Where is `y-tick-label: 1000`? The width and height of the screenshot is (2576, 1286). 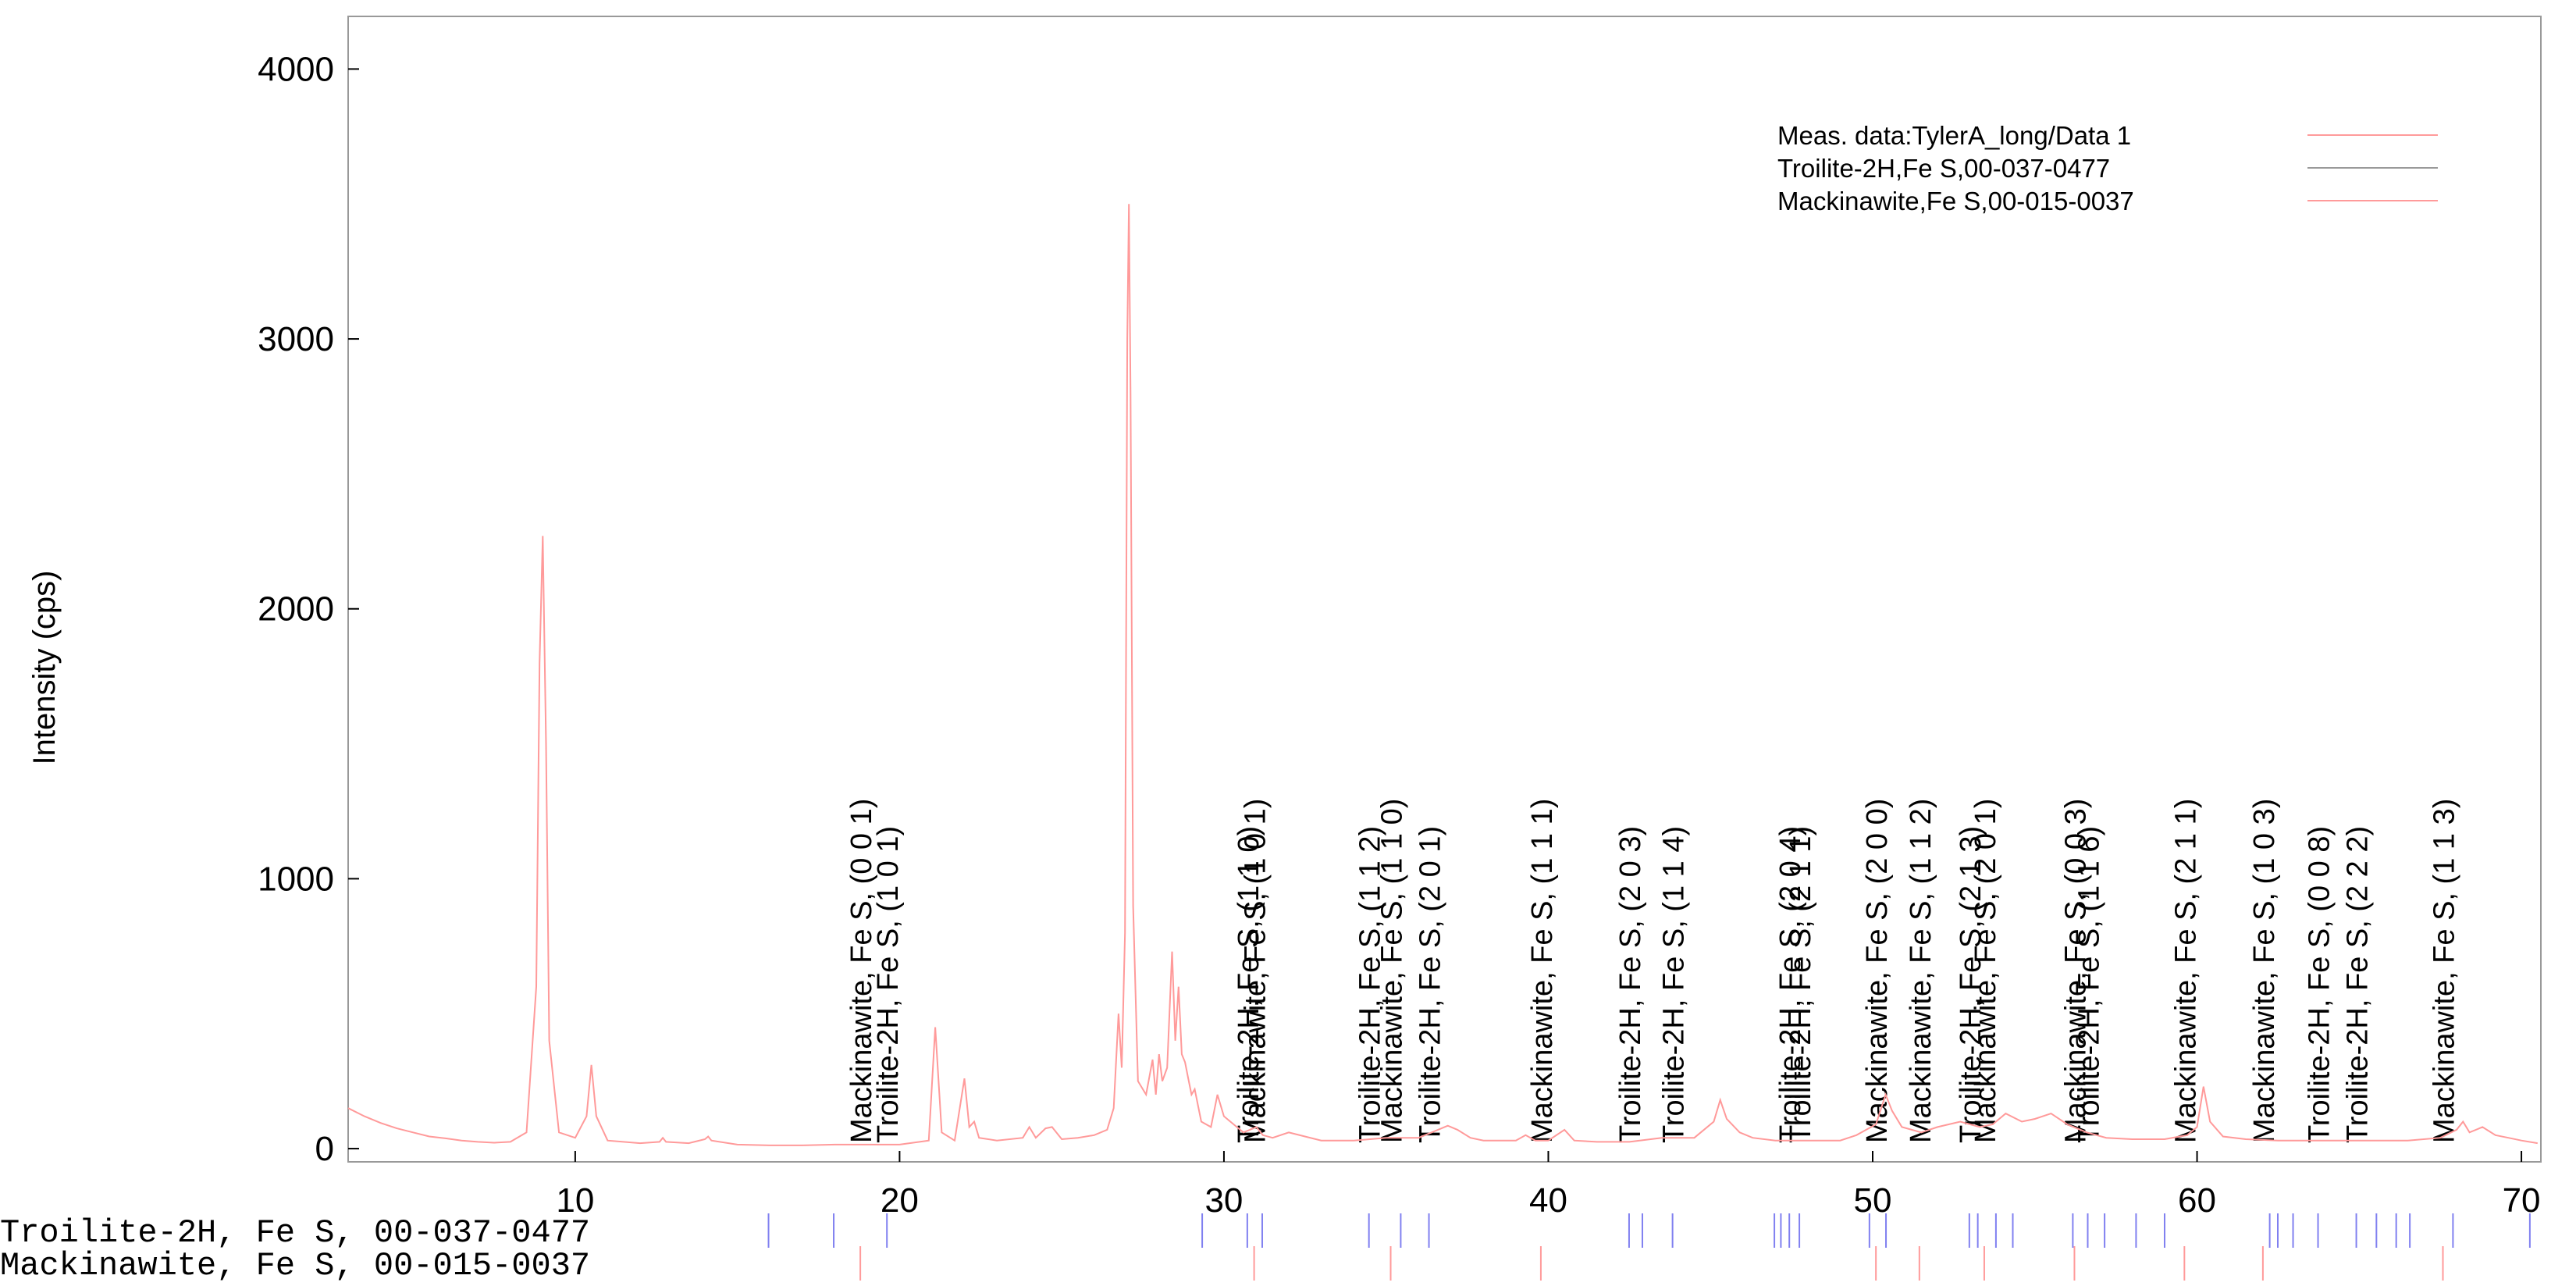
y-tick-label: 1000 is located at coordinates (296, 879).